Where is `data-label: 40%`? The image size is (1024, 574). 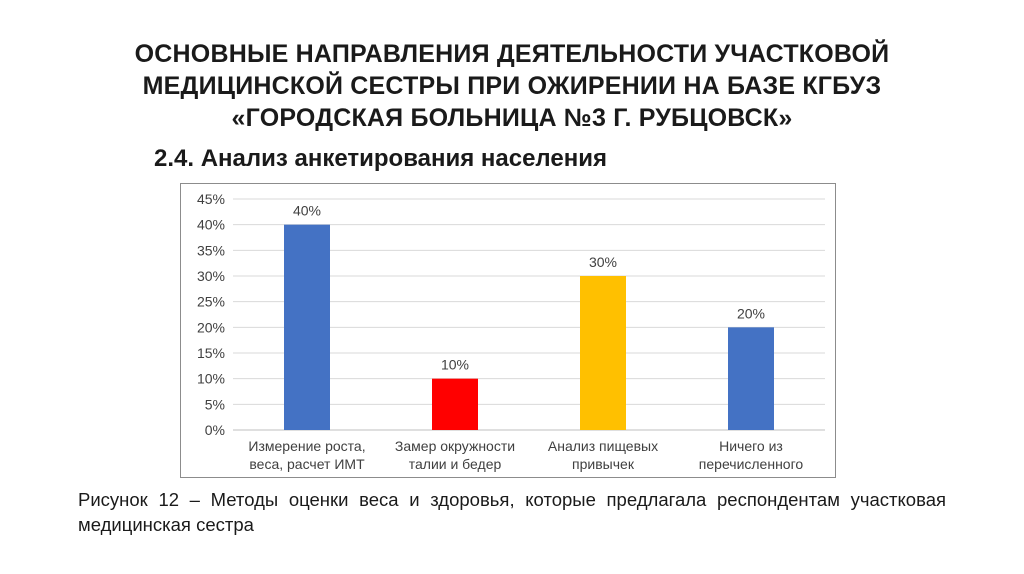 data-label: 40% is located at coordinates (307, 211).